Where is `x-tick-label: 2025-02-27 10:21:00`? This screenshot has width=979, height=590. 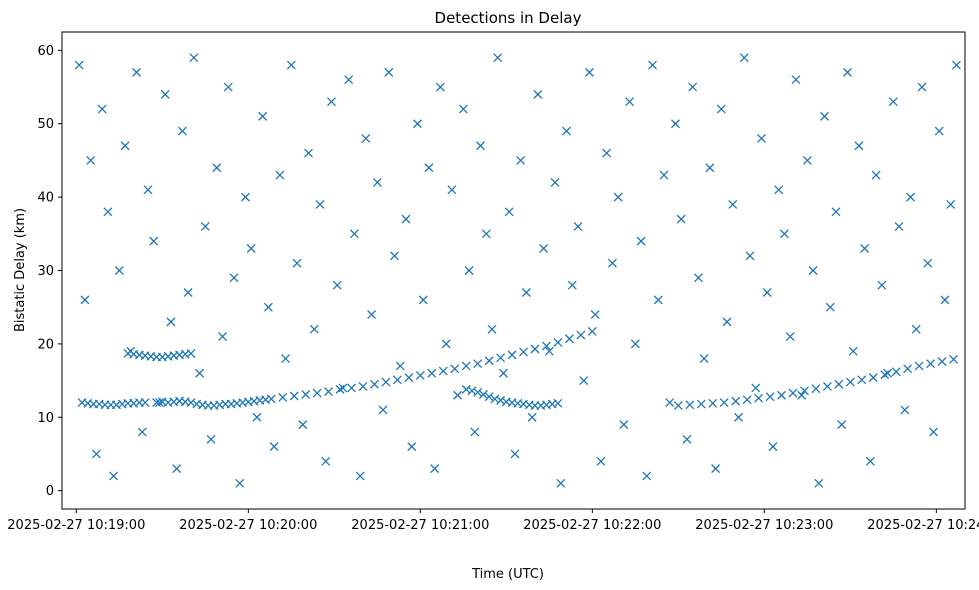 x-tick-label: 2025-02-27 10:21:00 is located at coordinates (420, 525).